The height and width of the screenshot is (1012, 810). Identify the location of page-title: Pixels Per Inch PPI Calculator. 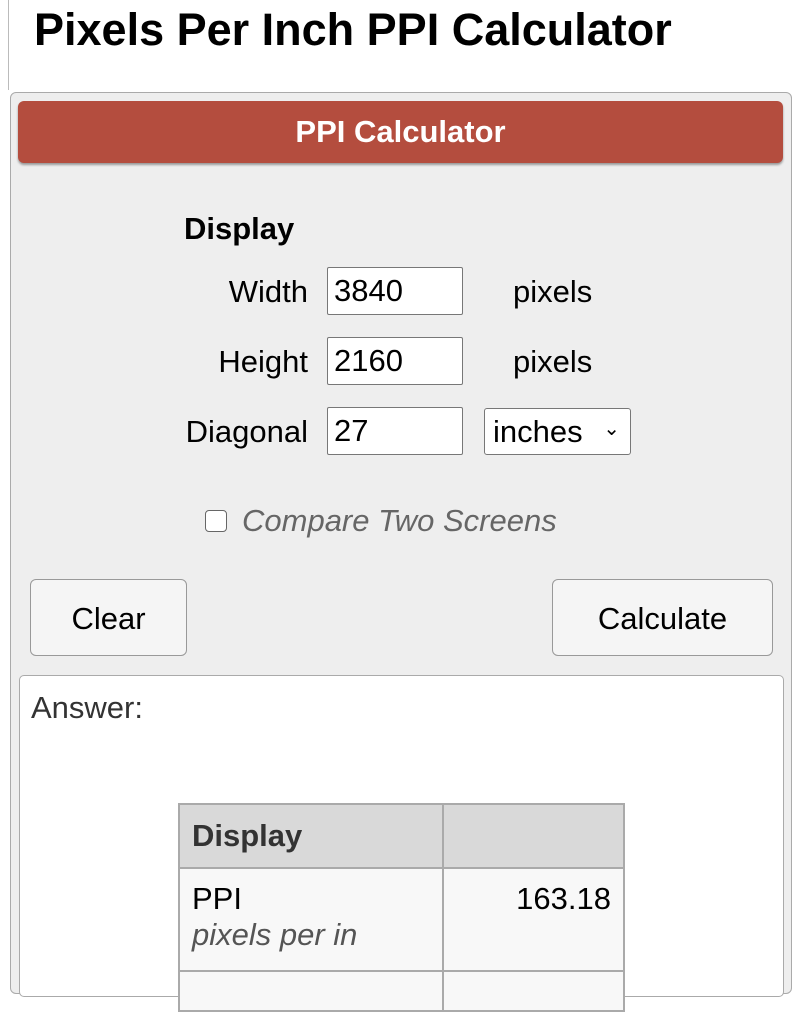
(353, 29).